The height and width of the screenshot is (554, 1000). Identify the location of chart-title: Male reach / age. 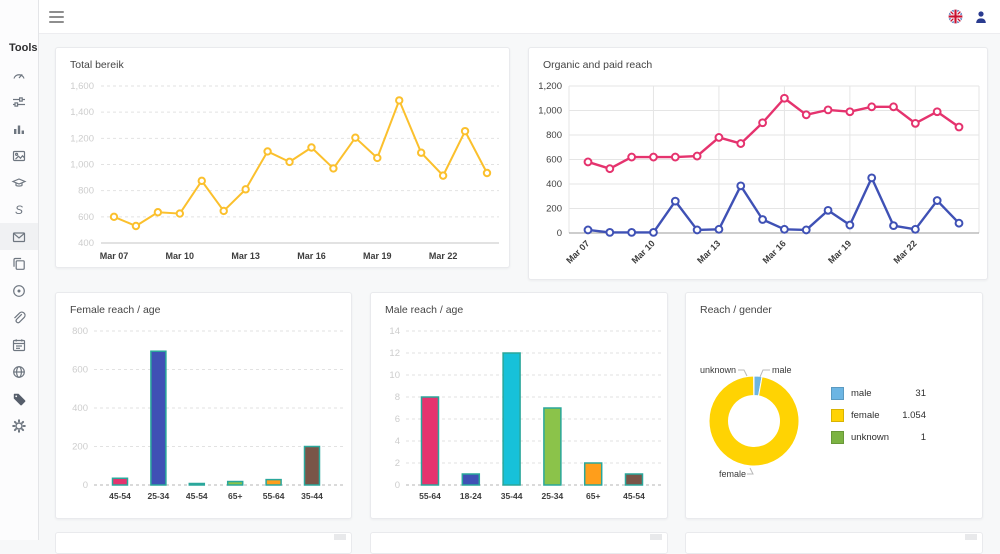
(424, 310).